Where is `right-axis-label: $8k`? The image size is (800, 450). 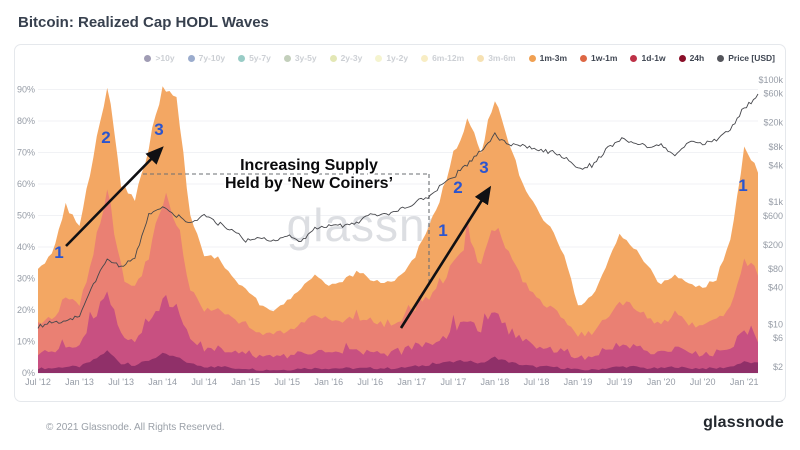 right-axis-label: $8k is located at coordinates (775, 147).